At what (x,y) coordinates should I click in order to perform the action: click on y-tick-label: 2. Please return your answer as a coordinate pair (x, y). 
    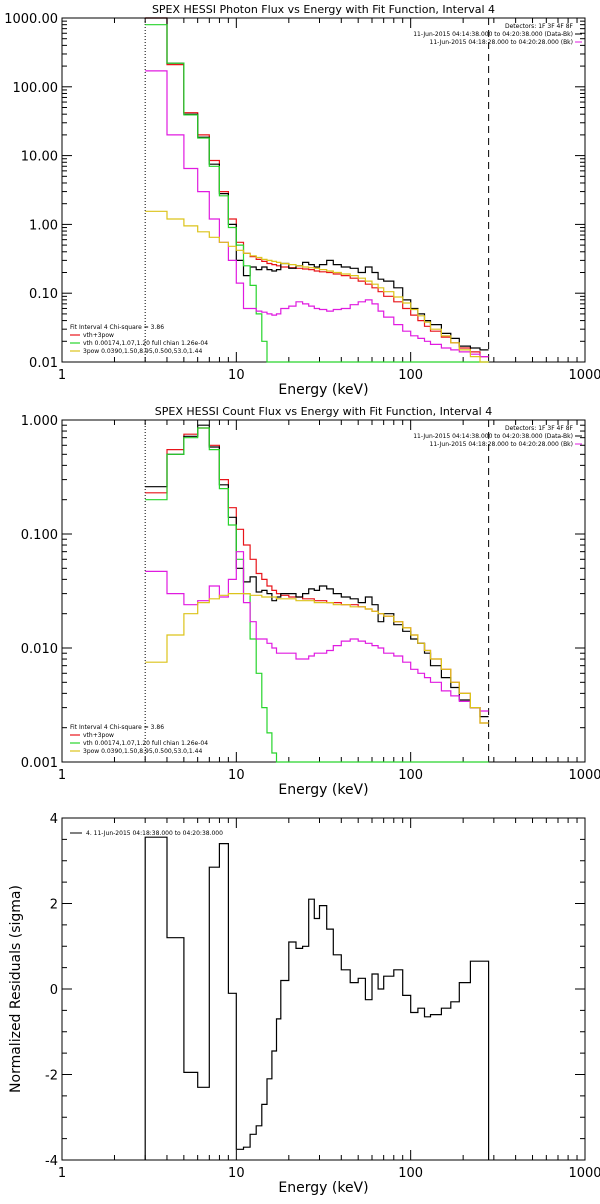
    Looking at the image, I should click on (54, 905).